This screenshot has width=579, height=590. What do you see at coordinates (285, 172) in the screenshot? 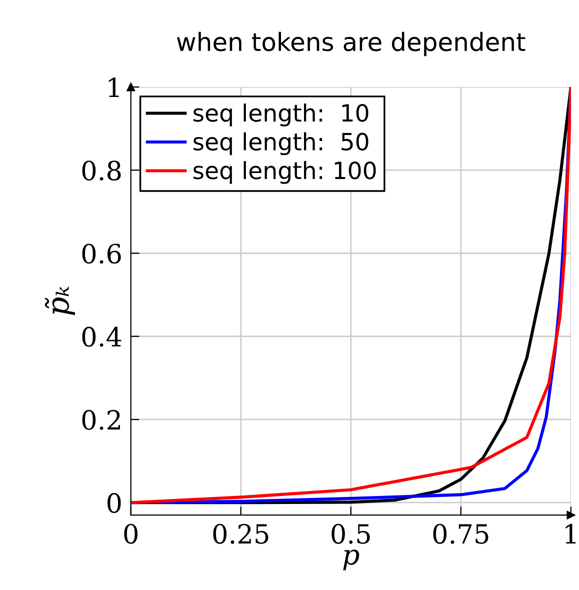
I see `legend-label: seq length: 100` at bounding box center [285, 172].